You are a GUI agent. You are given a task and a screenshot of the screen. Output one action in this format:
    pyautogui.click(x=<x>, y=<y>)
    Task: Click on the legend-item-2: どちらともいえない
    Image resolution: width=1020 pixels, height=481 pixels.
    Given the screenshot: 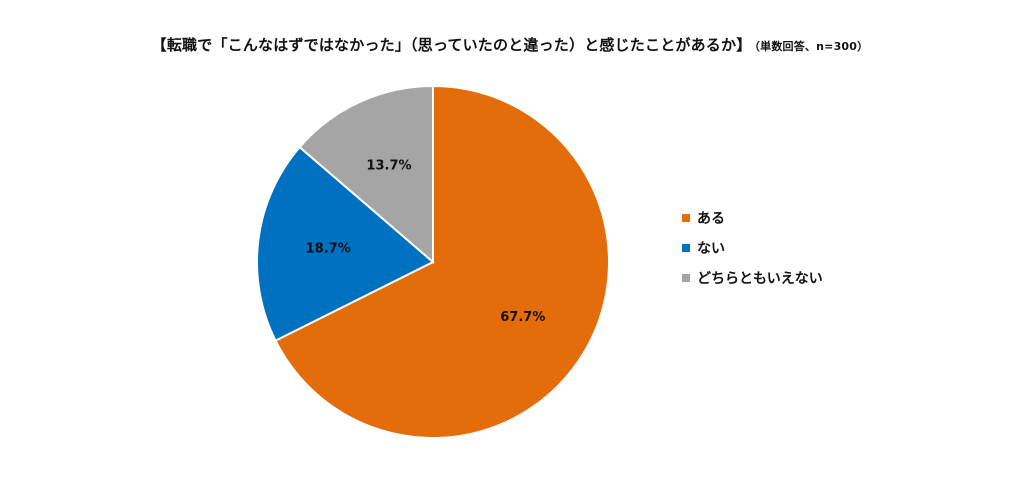 What is the action you would take?
    pyautogui.click(x=752, y=278)
    